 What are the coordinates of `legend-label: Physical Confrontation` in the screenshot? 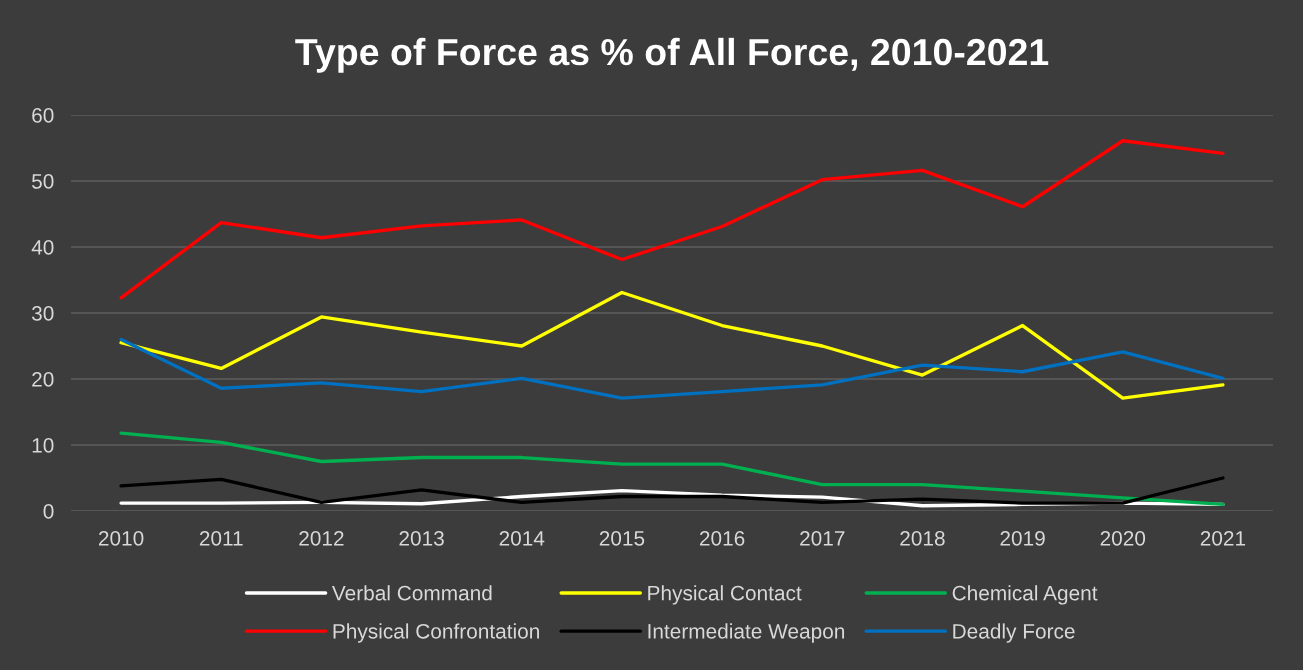 It's located at (436, 633).